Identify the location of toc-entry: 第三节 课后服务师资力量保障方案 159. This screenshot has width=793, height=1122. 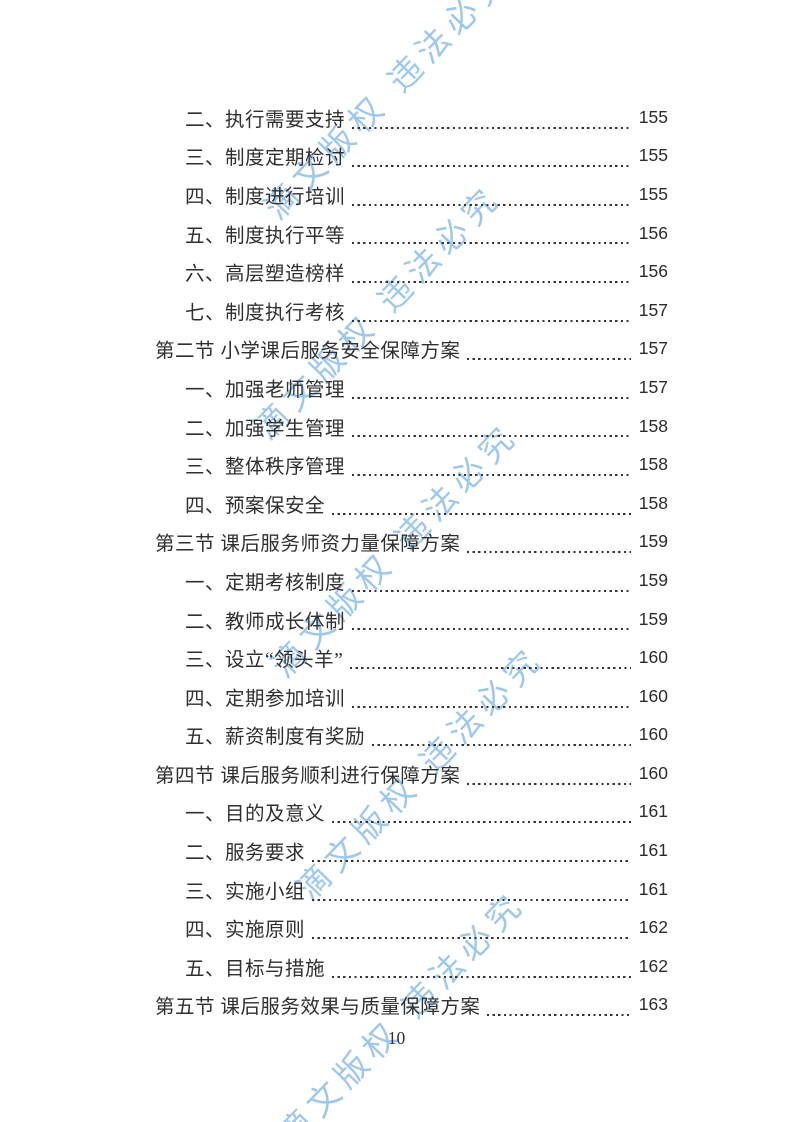
(411, 542).